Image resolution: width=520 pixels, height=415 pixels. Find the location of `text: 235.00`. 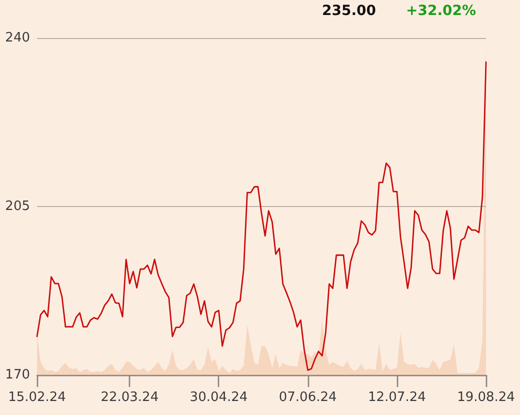

text: 235.00 is located at coordinates (349, 11).